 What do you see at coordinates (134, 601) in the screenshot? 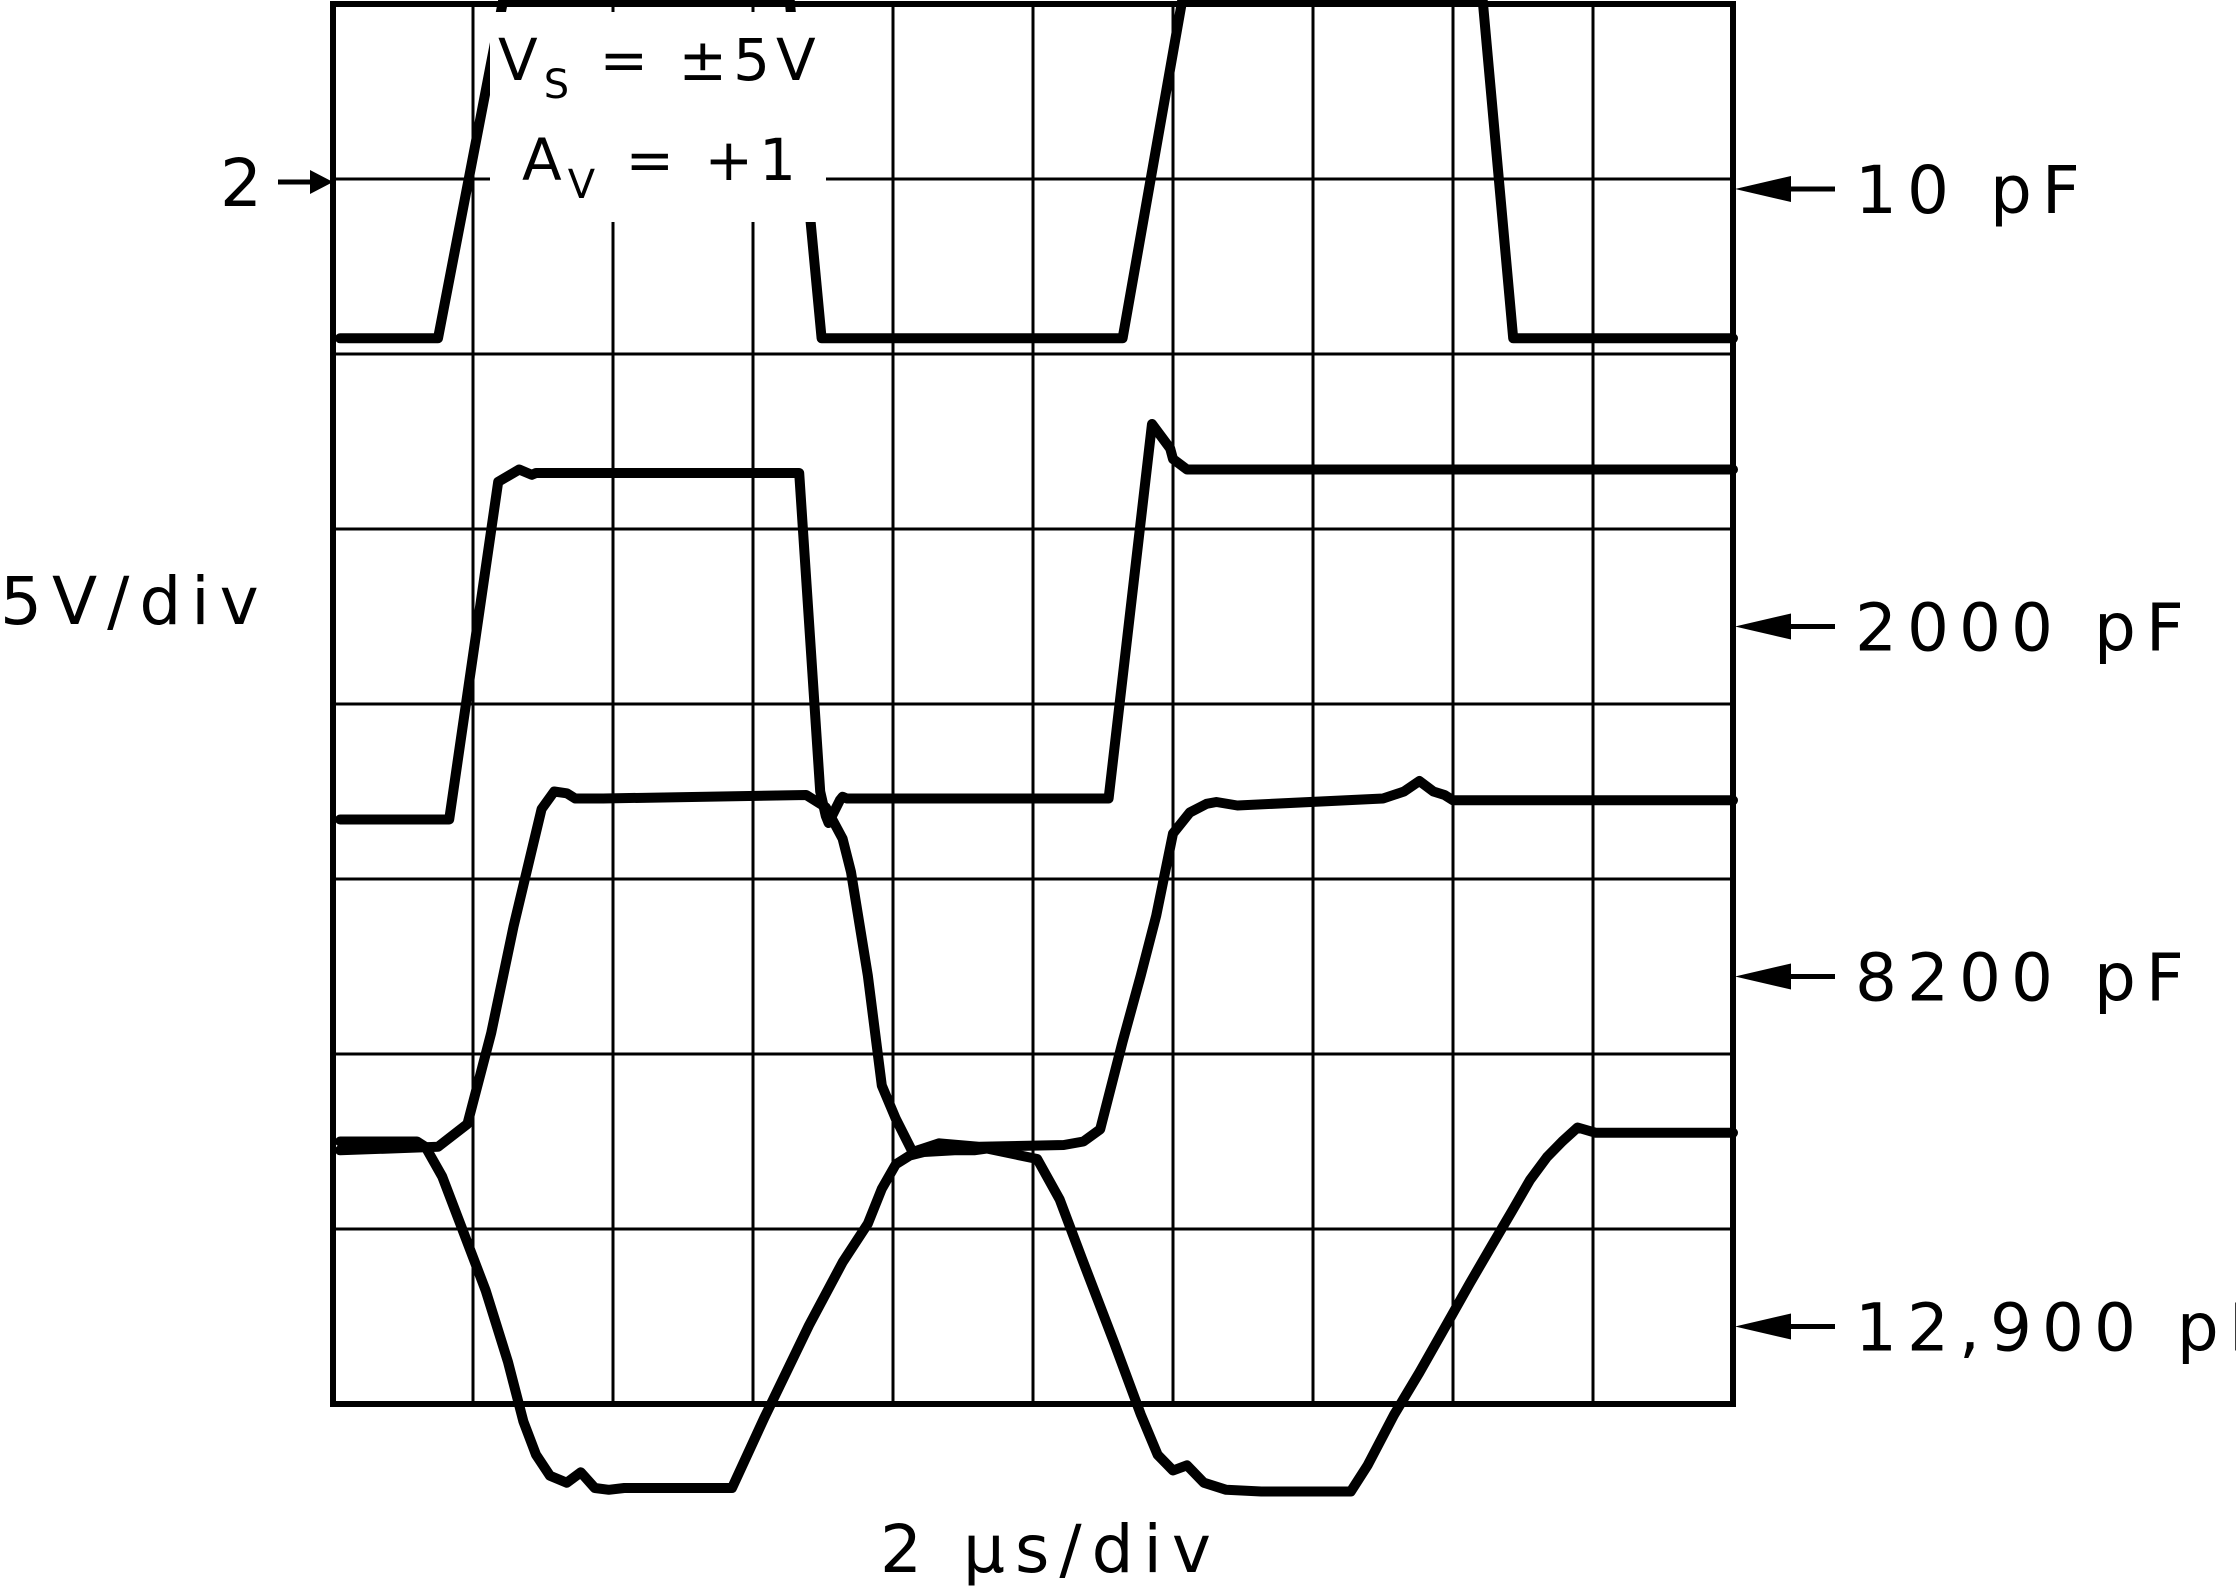
I see `y-axis-label: 5V/div` at bounding box center [134, 601].